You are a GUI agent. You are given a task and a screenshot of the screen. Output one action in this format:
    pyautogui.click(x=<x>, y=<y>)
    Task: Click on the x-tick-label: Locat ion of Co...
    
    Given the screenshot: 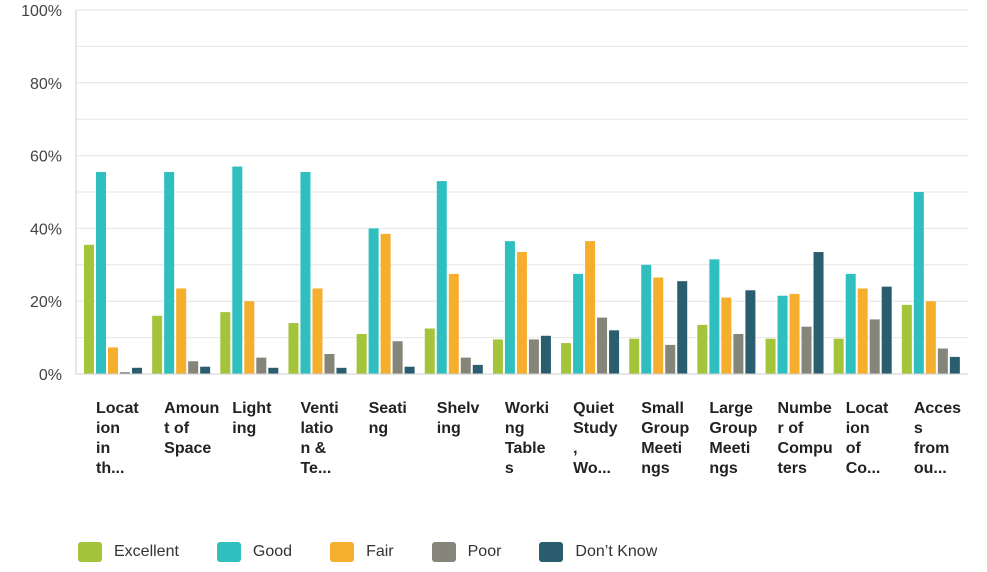 What is the action you would take?
    pyautogui.click(x=867, y=438)
    